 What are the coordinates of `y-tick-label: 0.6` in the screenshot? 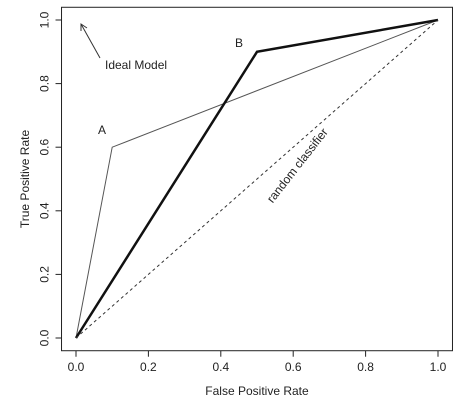 It's located at (45, 147).